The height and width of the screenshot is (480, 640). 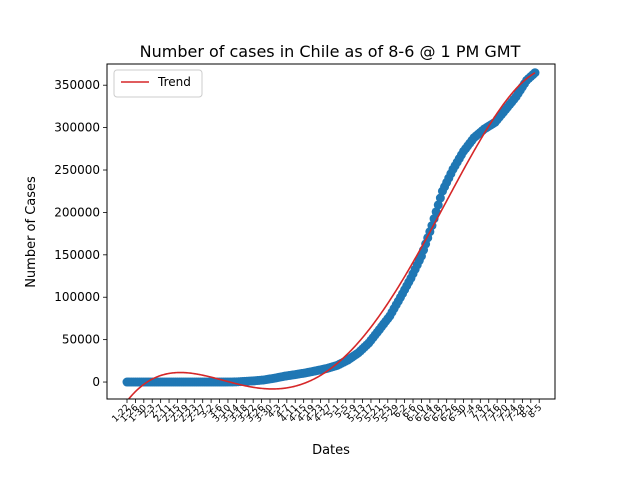 I want to click on y-tick-label: 150000, so click(x=77, y=255).